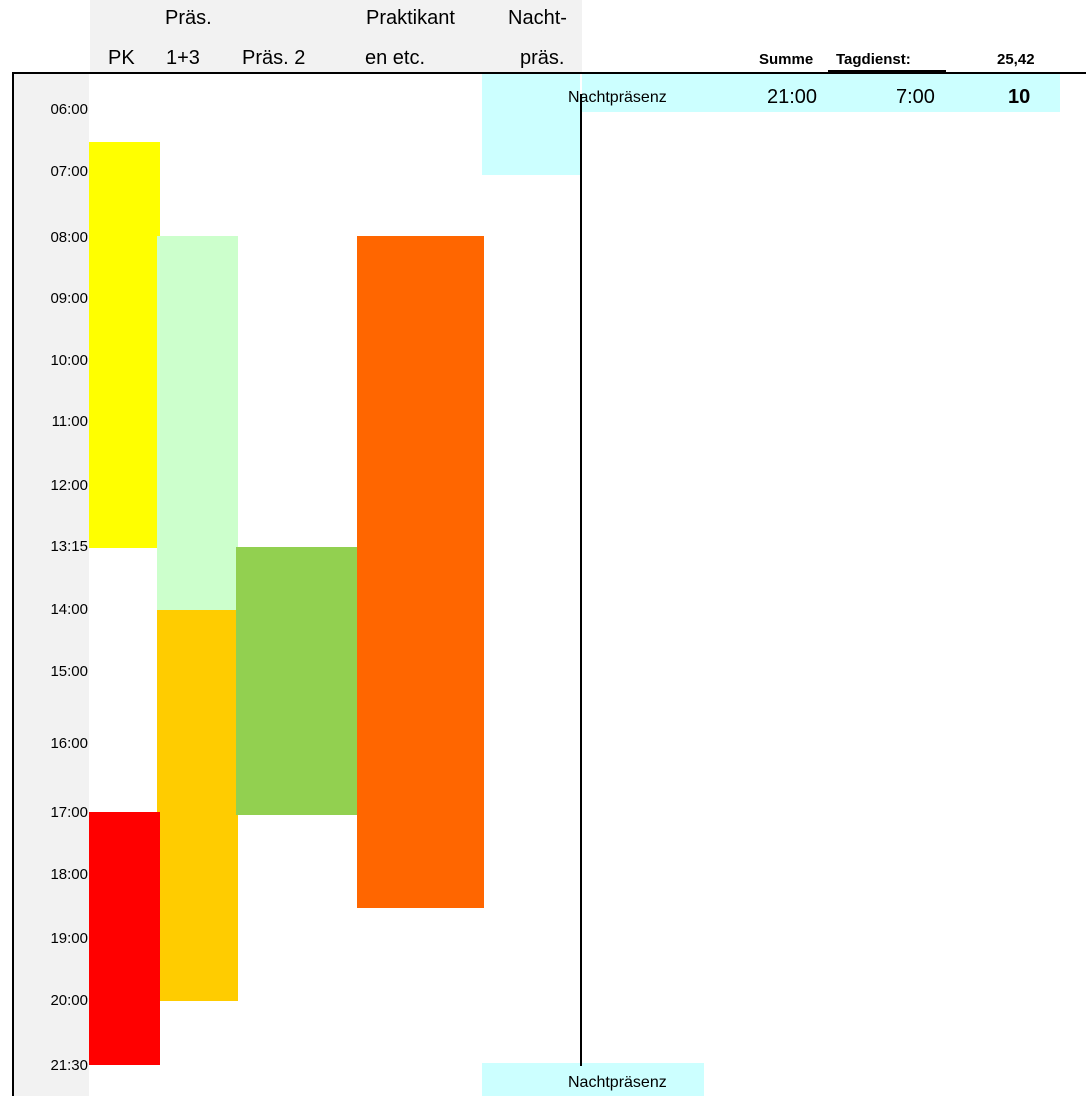 The image size is (1086, 1096). What do you see at coordinates (296, 681) in the screenshot?
I see `praes2-block` at bounding box center [296, 681].